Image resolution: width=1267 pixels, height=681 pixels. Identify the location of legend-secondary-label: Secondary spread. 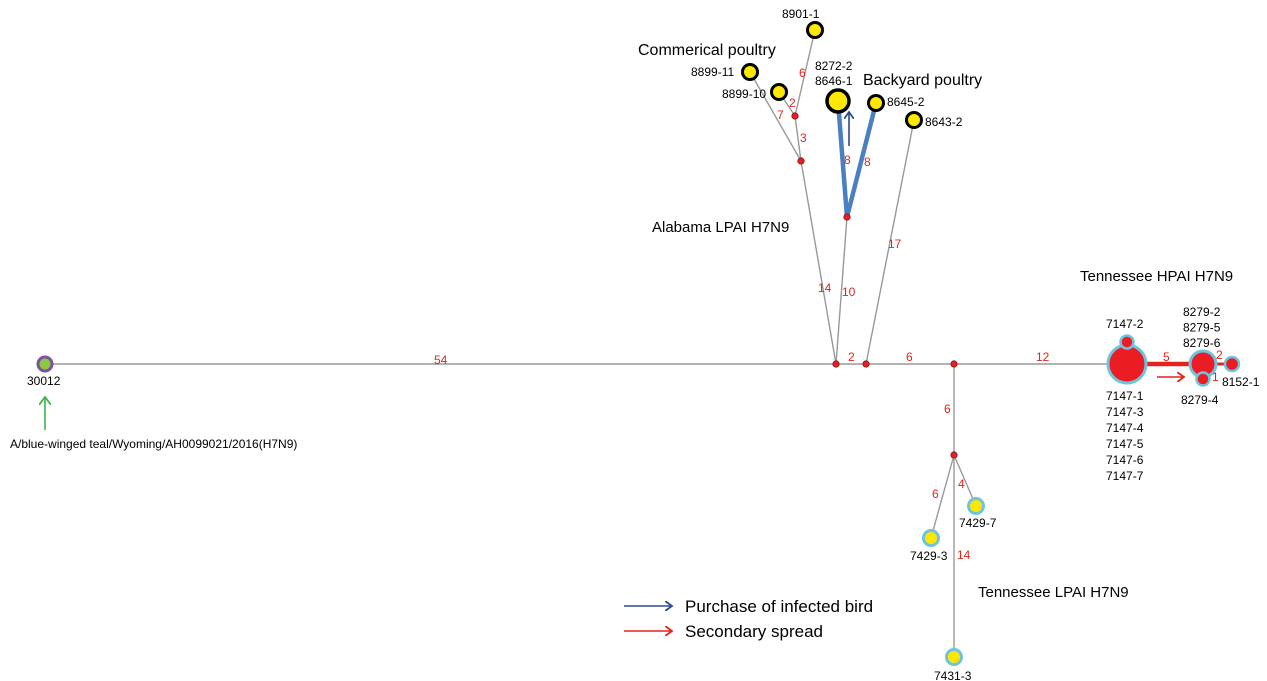
(754, 631).